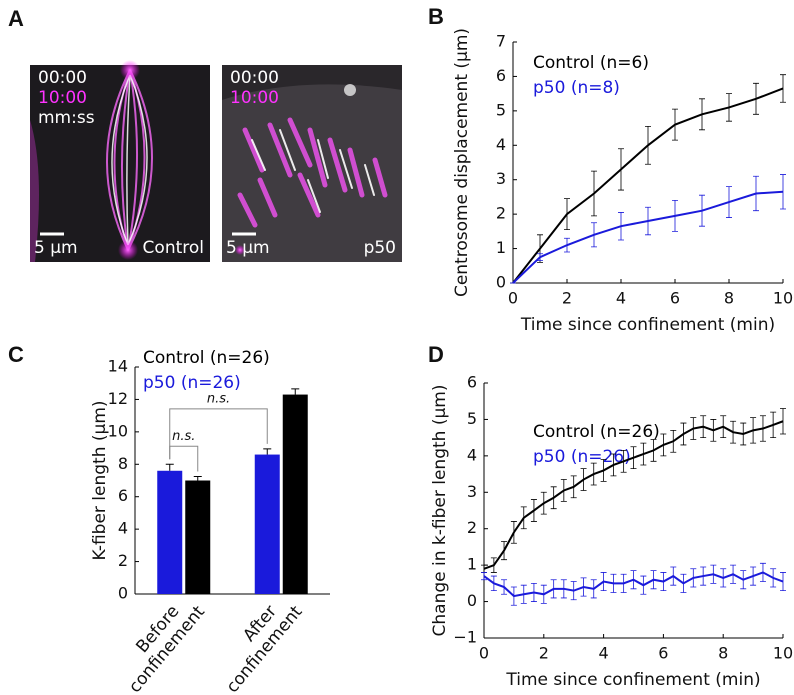 This screenshot has width=794, height=695. Describe the element at coordinates (16, 18) in the screenshot. I see `panel-label: A` at that location.